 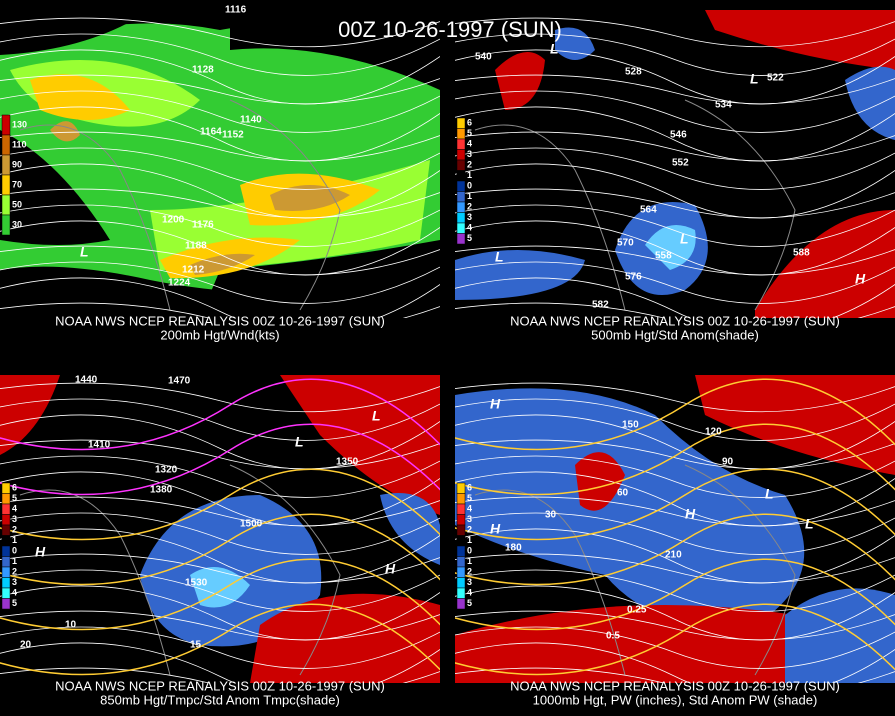 I want to click on contour-label: 588, so click(x=801, y=253).